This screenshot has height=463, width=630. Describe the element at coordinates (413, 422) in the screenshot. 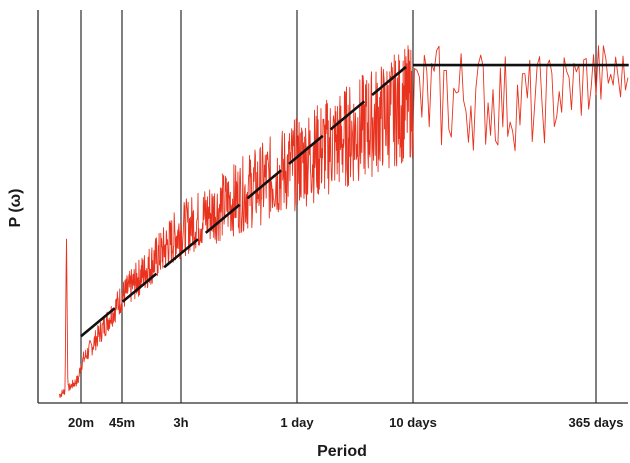

I see `x-tick-label: 10 days` at that location.